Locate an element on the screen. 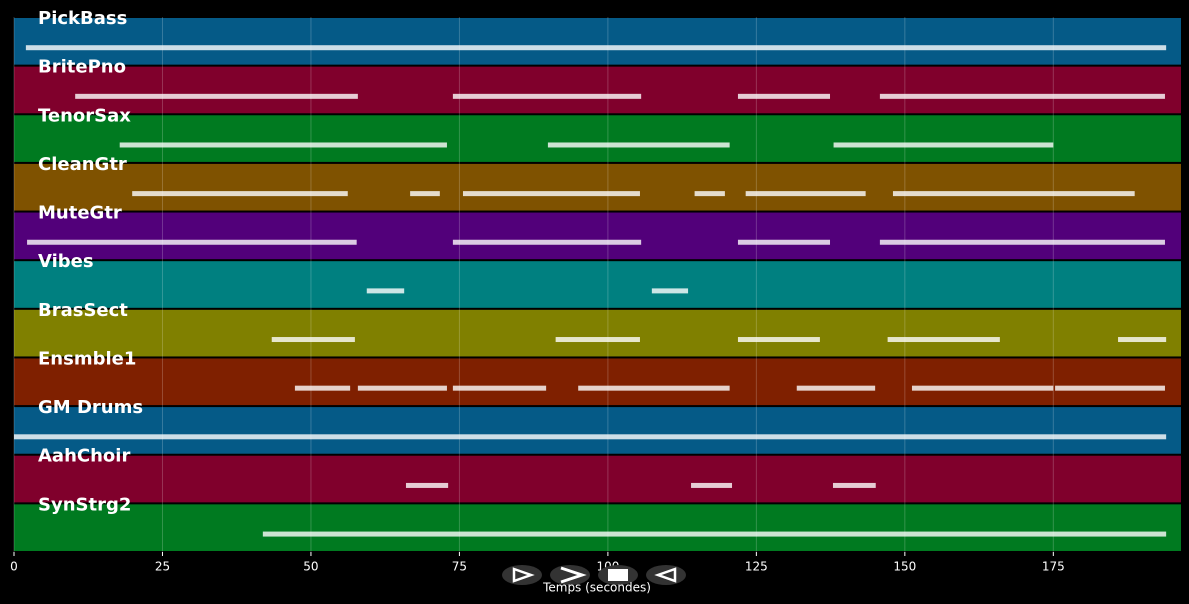 The width and height of the screenshot is (1189, 604). track-label: CleanGtr is located at coordinates (82, 164).